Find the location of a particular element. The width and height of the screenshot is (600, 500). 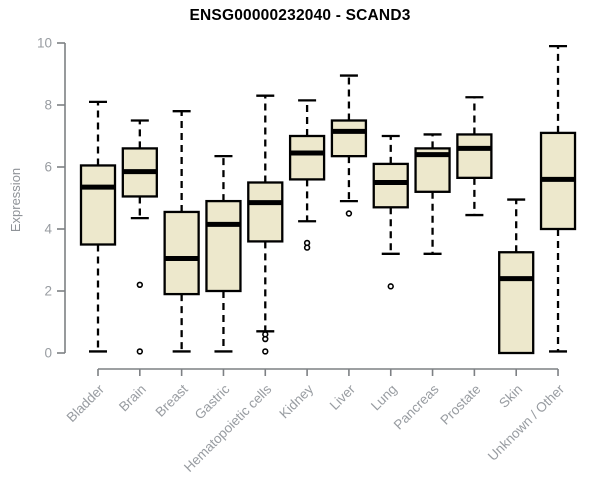

box-prostate is located at coordinates (474, 156).